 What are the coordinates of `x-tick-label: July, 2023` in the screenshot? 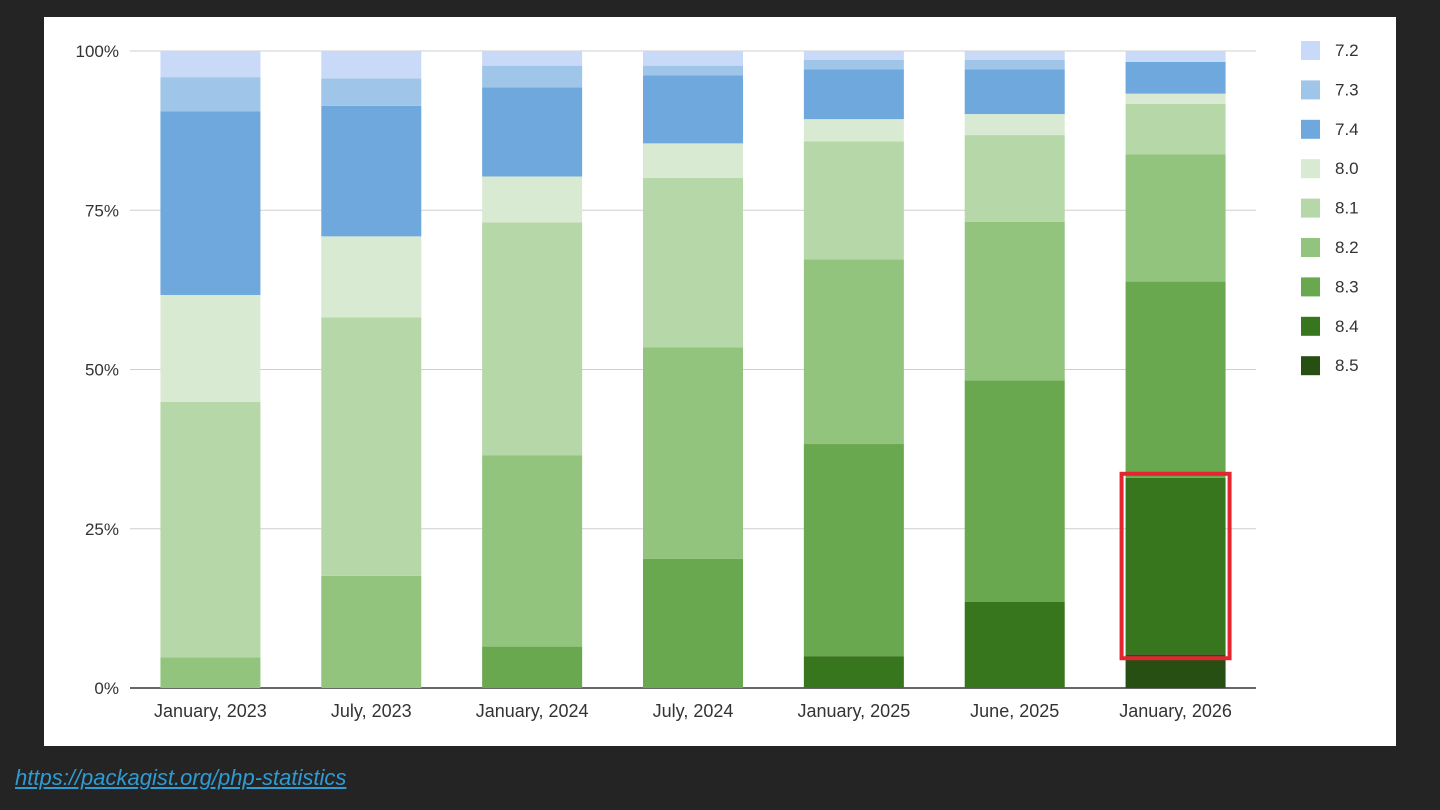 It's located at (371, 711).